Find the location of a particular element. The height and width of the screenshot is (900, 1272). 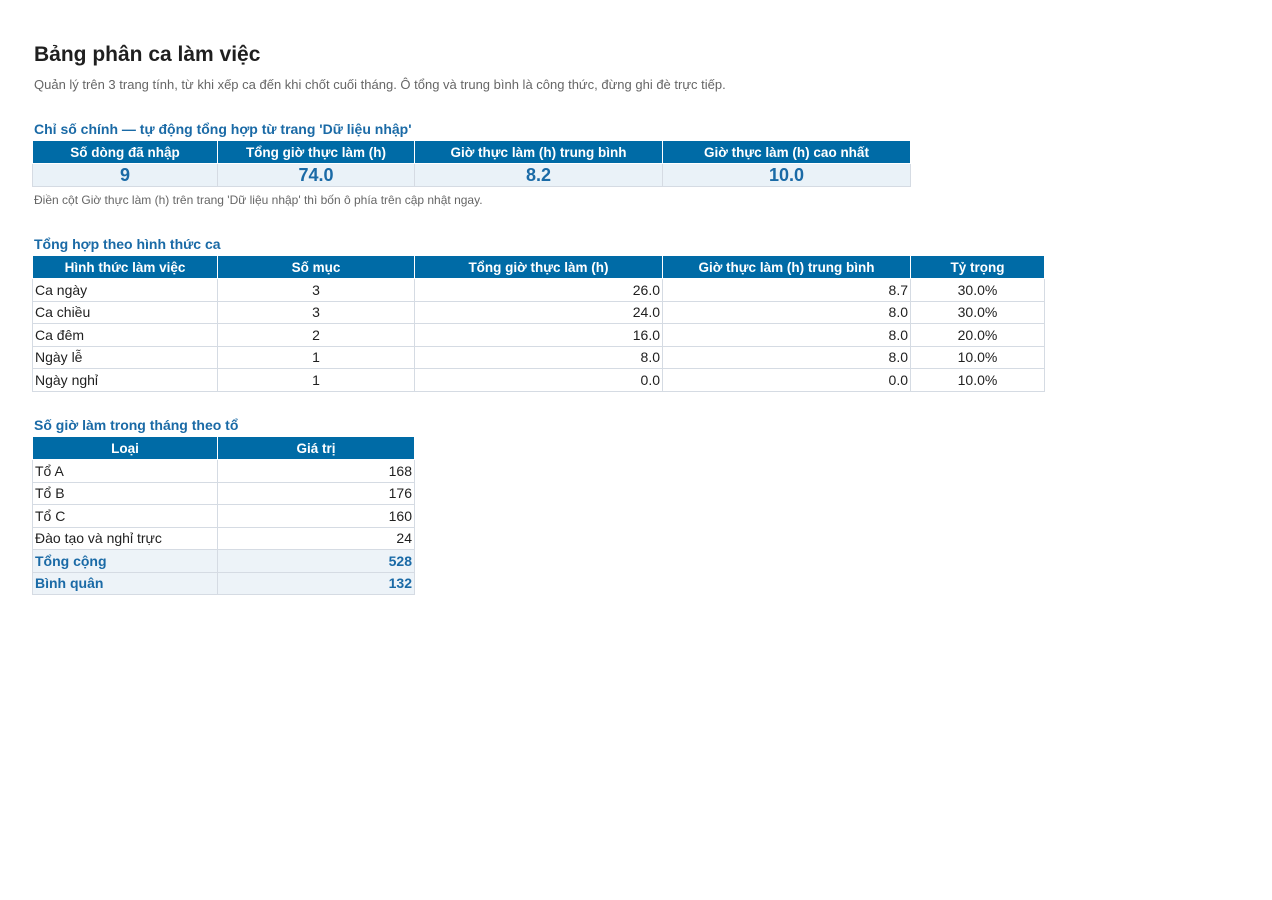

table-row: Tổ B 176 is located at coordinates (223, 493).